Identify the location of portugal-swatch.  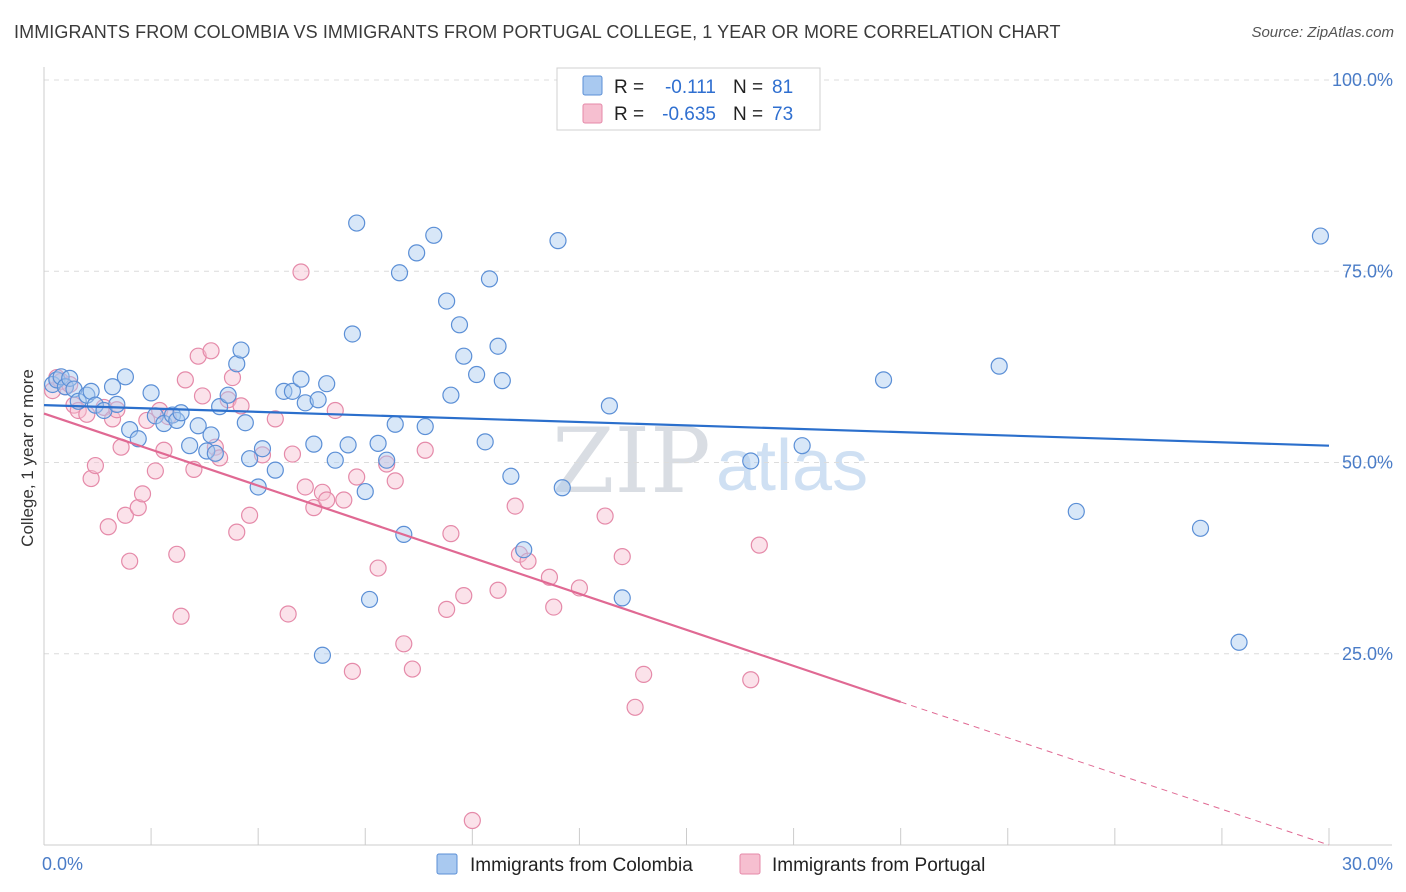
(592, 113).